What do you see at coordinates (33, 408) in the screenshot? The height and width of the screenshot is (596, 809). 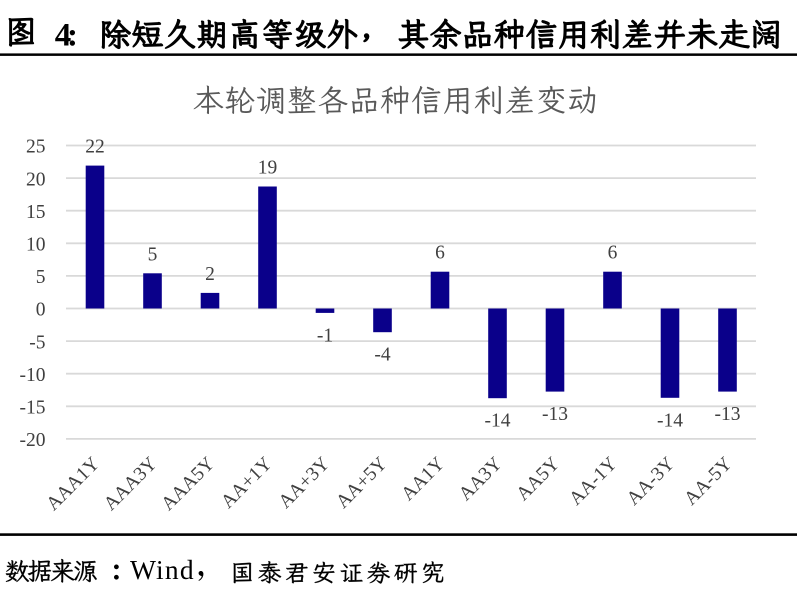 I see `svg-text: -15` at bounding box center [33, 408].